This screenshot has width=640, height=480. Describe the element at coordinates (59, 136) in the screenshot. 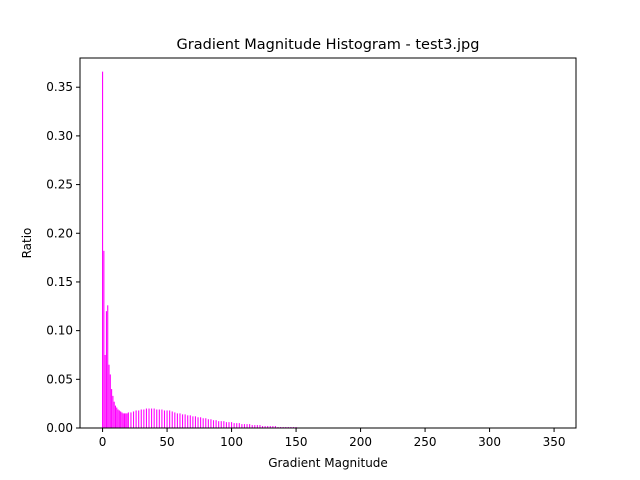

I see `y-tick-label: 0.30` at that location.